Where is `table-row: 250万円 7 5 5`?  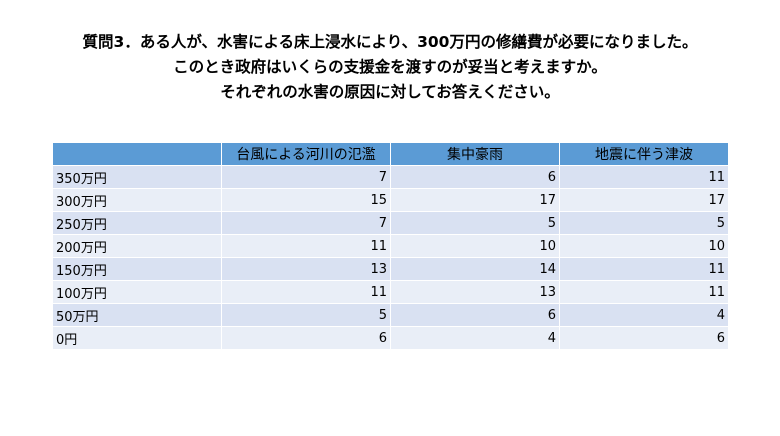 table-row: 250万円 7 5 5 is located at coordinates (390, 223).